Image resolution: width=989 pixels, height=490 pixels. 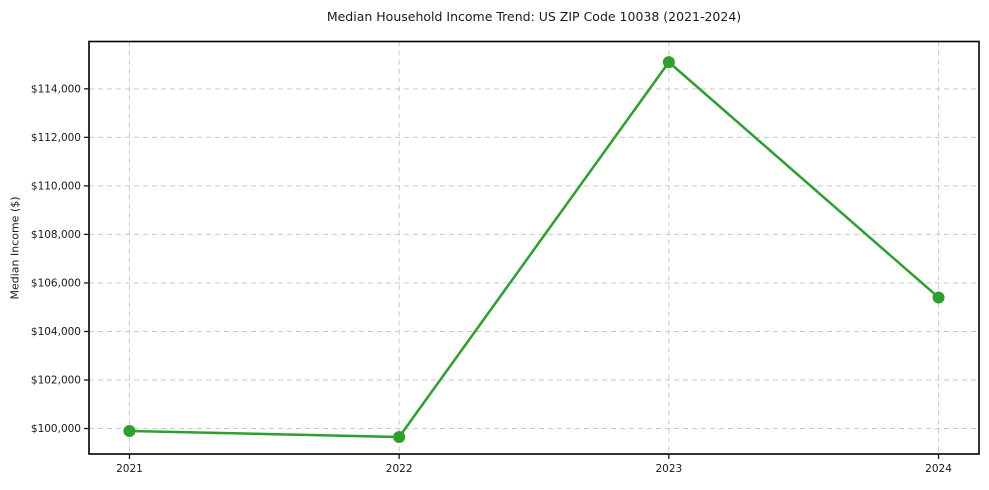 I want to click on y-tick-label: $106,000, so click(x=56, y=284).